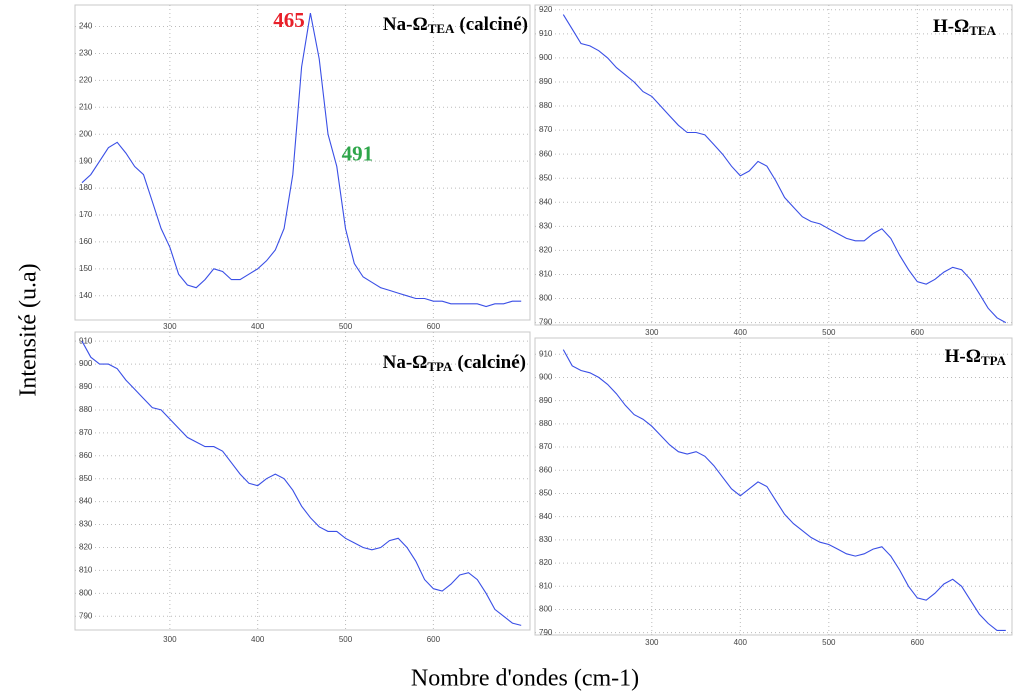  I want to click on y-tick-label: 220, so click(86, 79).